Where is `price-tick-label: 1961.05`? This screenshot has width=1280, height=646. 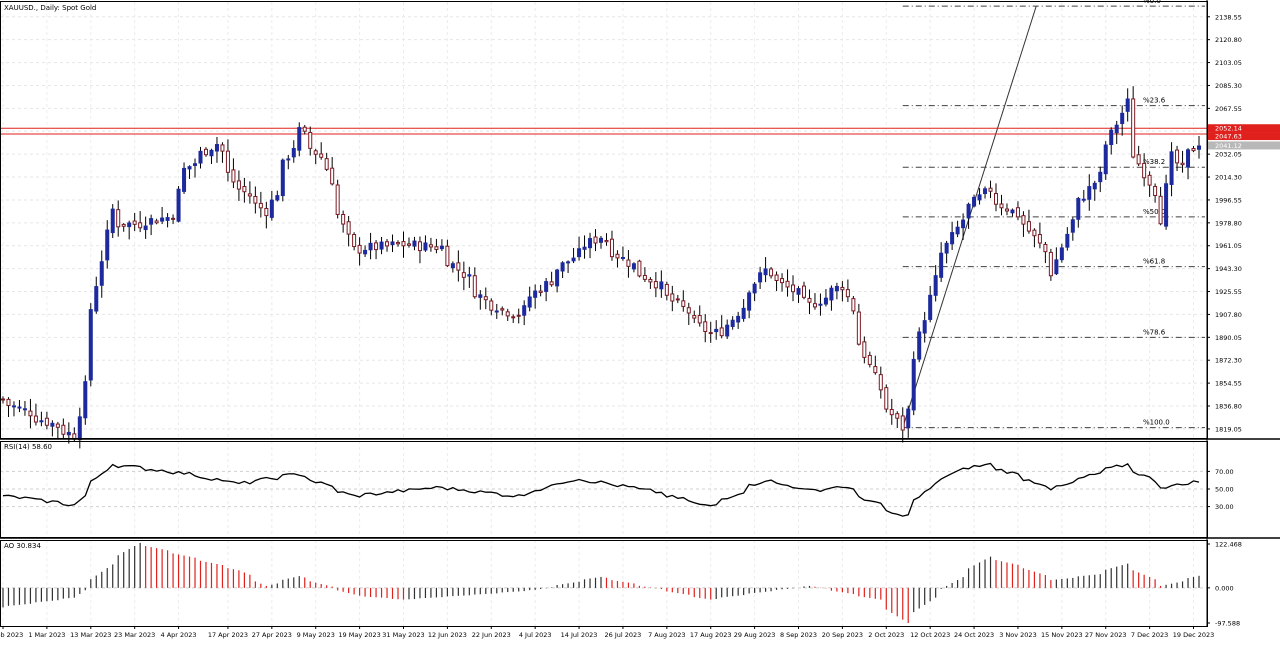
price-tick-label: 1961.05 is located at coordinates (1228, 246).